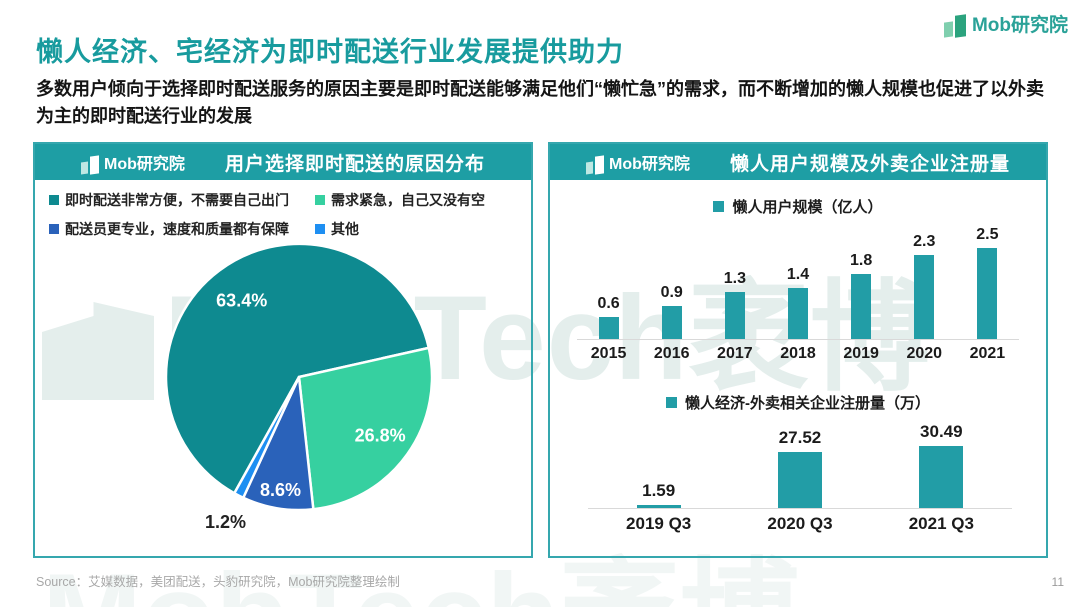  What do you see at coordinates (608, 304) in the screenshot?
I see `bar-value-label: 0.6` at bounding box center [608, 304].